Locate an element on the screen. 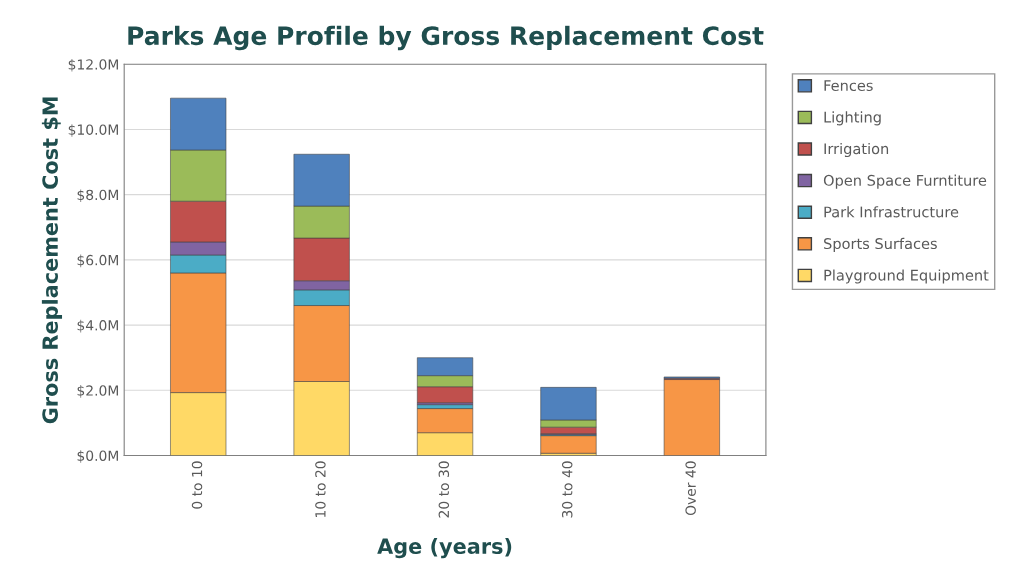 This screenshot has width=1035, height=584. legend-label: Lighting is located at coordinates (852, 118).